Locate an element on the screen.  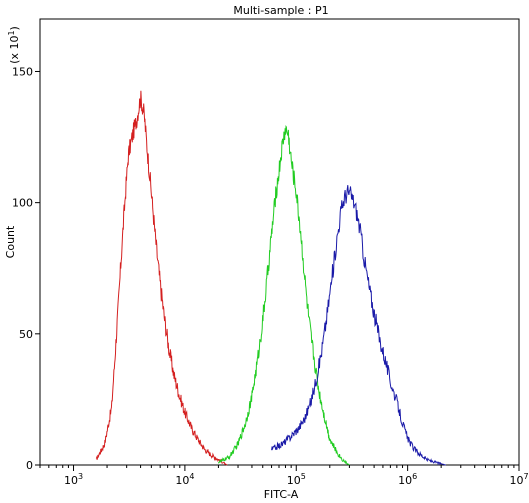
y-tick-label: 50 is located at coordinates (26, 334).